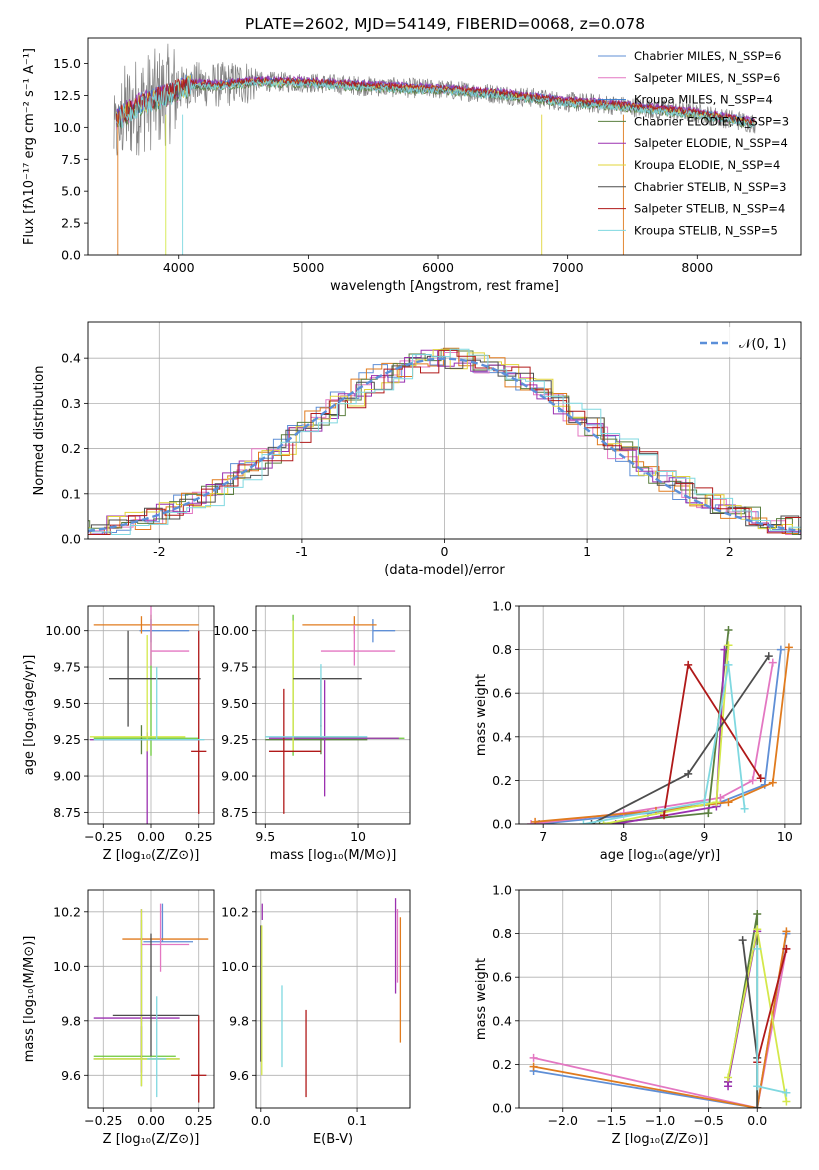 The height and width of the screenshot is (1170, 819). Describe the element at coordinates (71, 191) in the screenshot. I see `y-tick-label: 5.0` at that location.